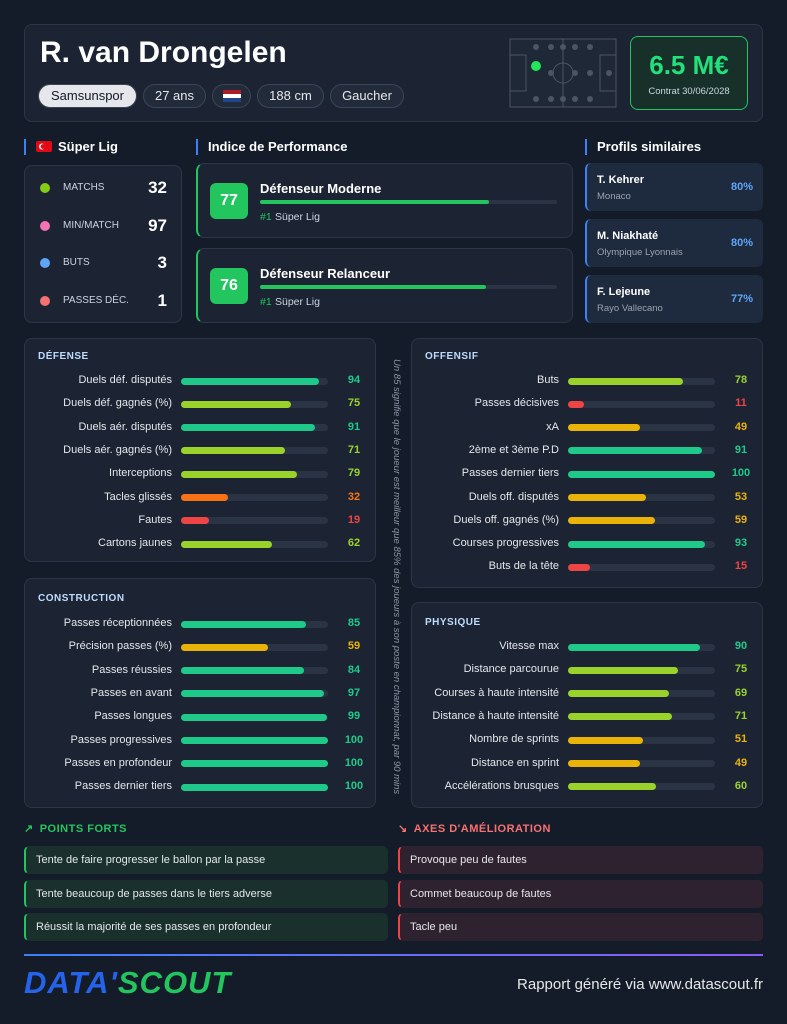 The width and height of the screenshot is (787, 1024). Describe the element at coordinates (140, 473) in the screenshot. I see `stat-label: Interceptions` at that location.